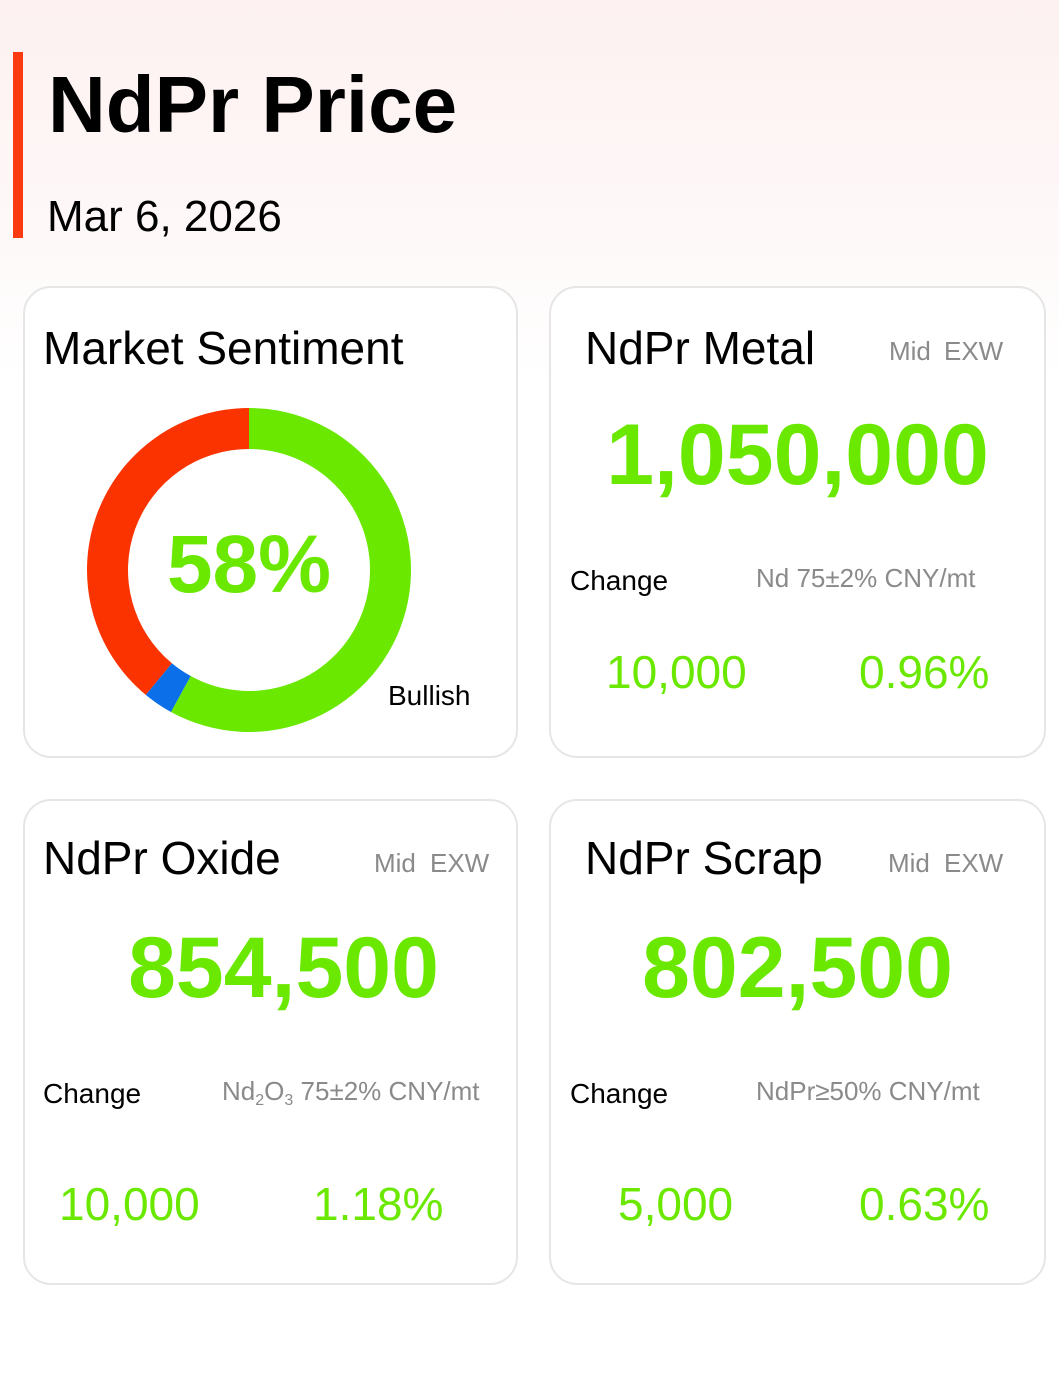 This screenshot has width=1059, height=1398. What do you see at coordinates (910, 351) in the screenshot?
I see `ndpr-metal-basis-mid: Mid` at bounding box center [910, 351].